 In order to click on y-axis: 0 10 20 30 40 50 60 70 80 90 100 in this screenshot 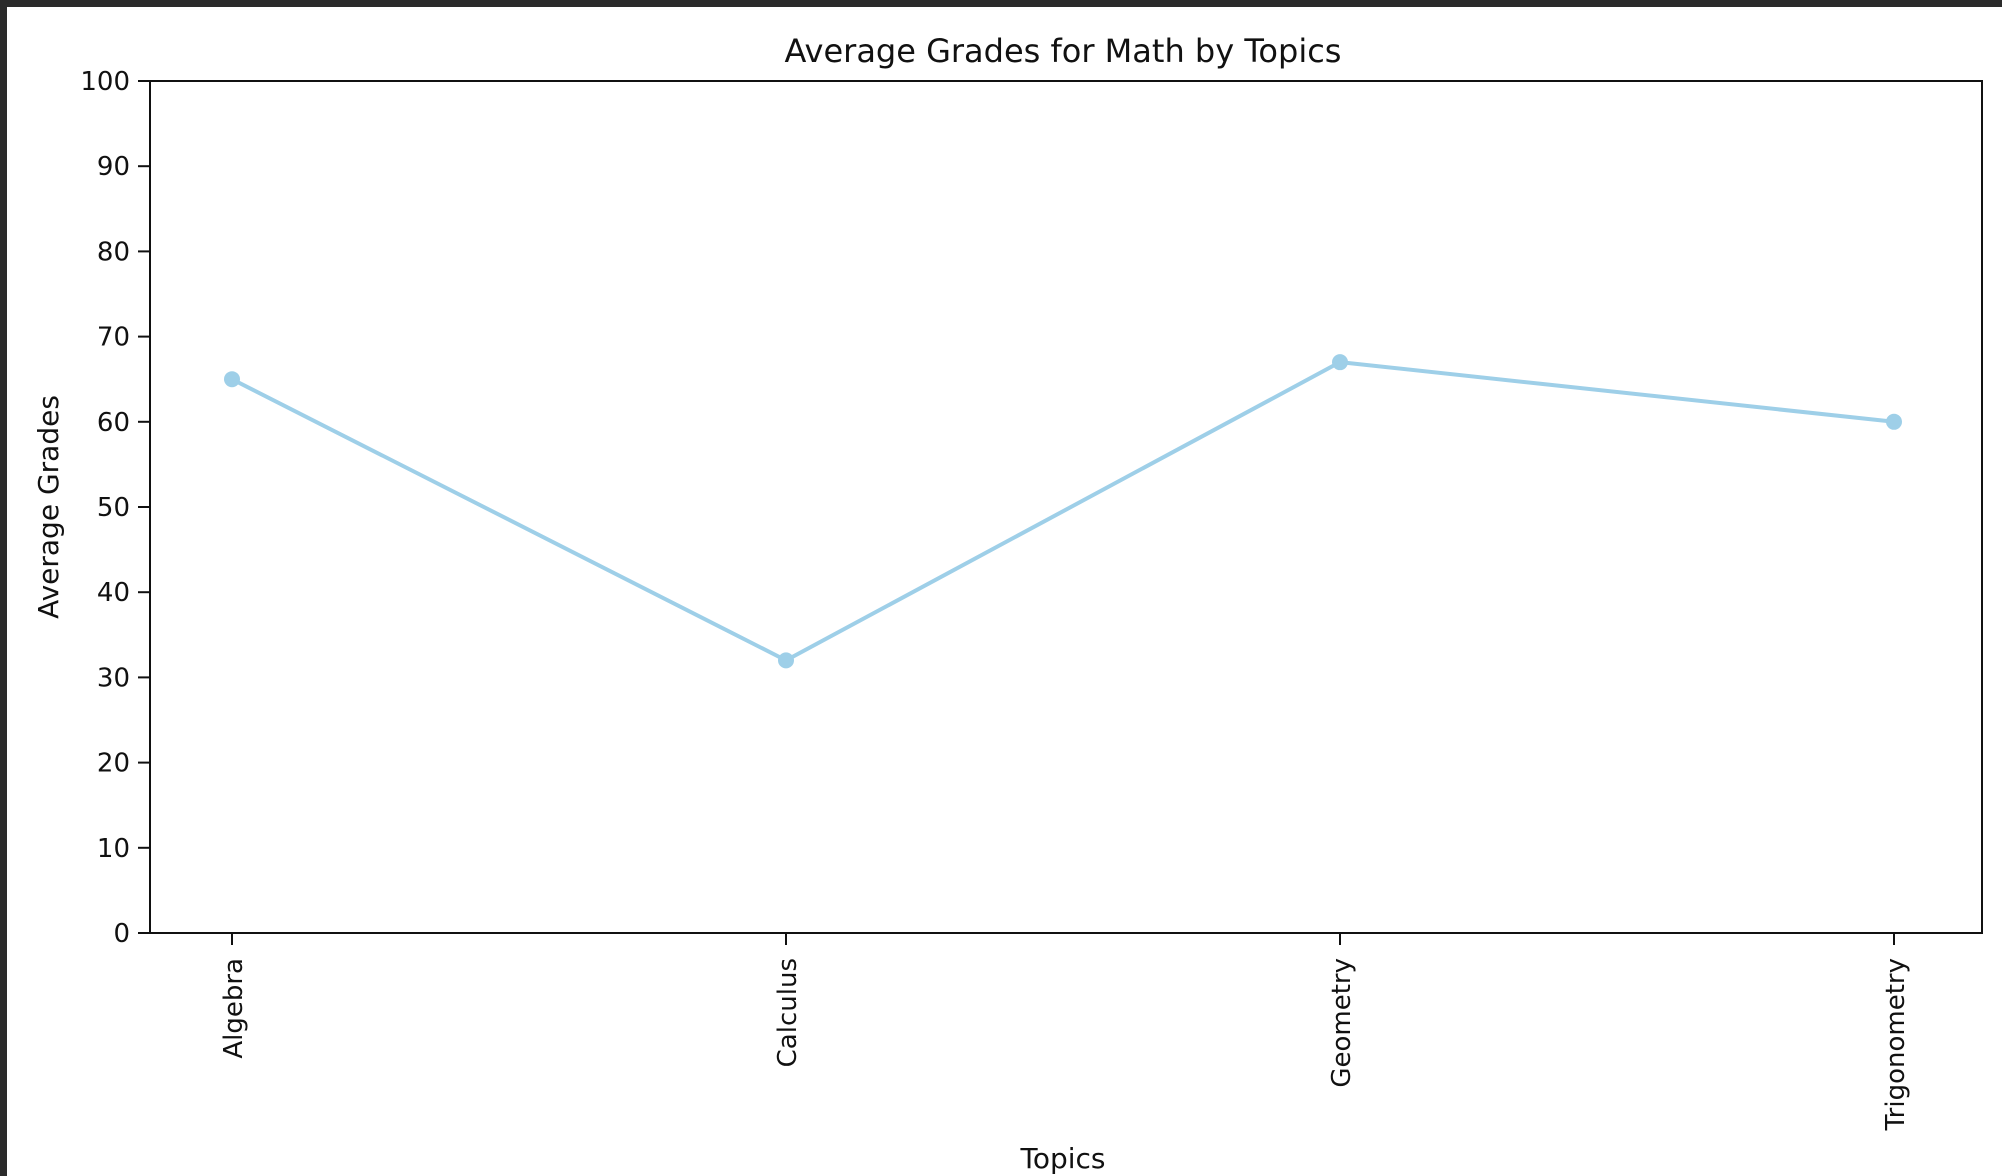, I will do `click(115, 508)`.